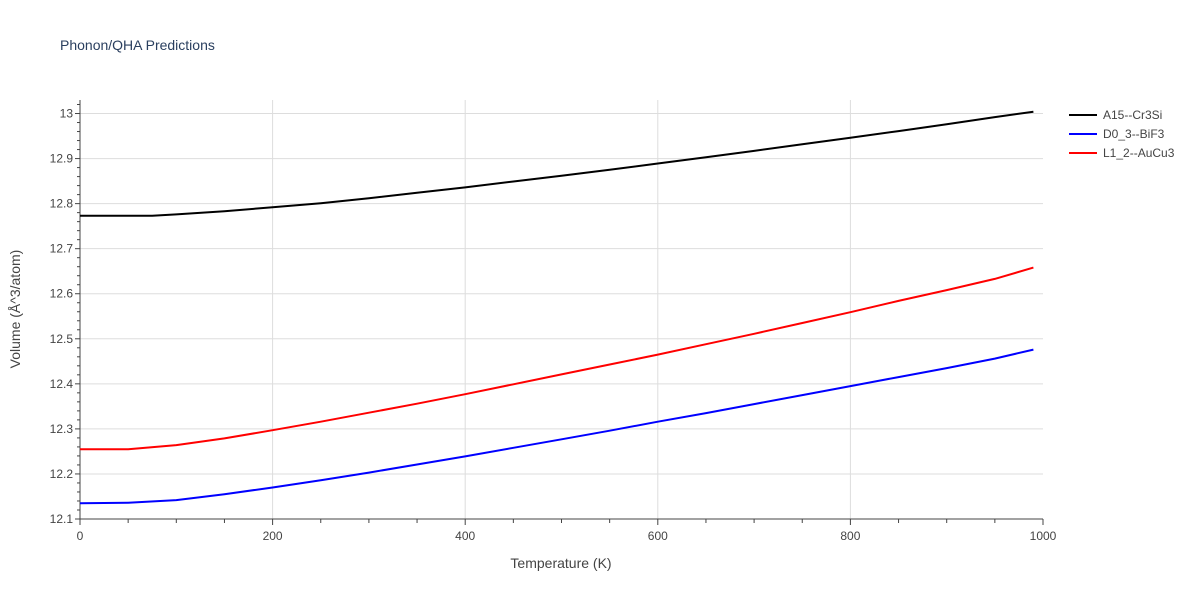  I want to click on y-axis-ticks: 12.1 12.2 12.3 12.4 12.5 12.6 12.7 12.8 12.9 13, so click(62, 316).